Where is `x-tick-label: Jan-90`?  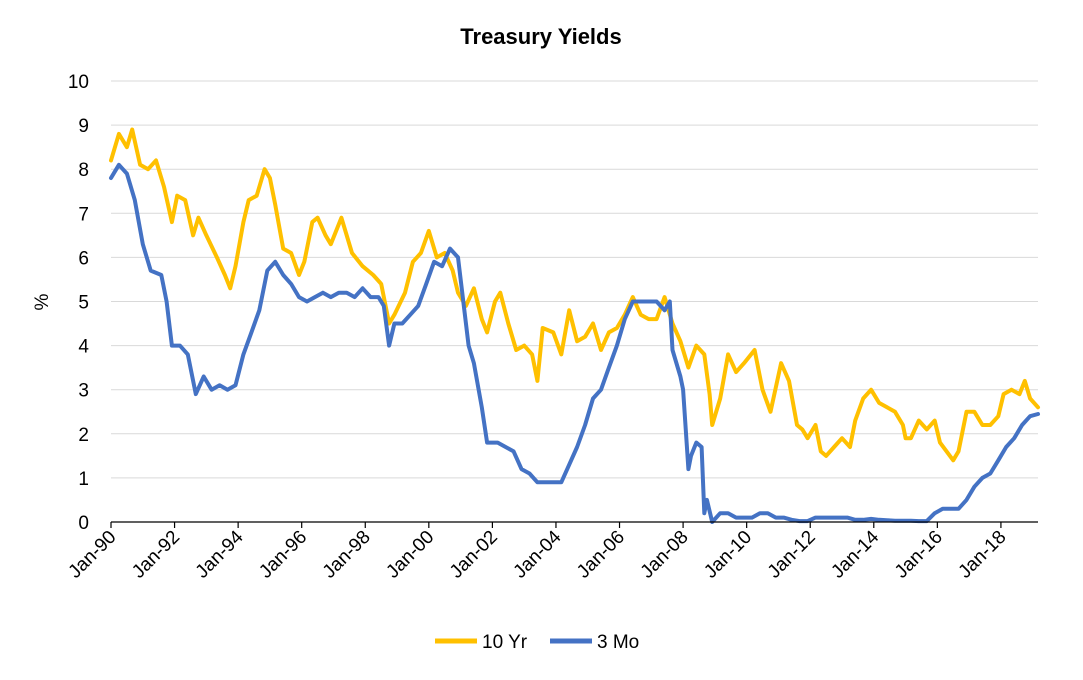 x-tick-label: Jan-90 is located at coordinates (93, 555).